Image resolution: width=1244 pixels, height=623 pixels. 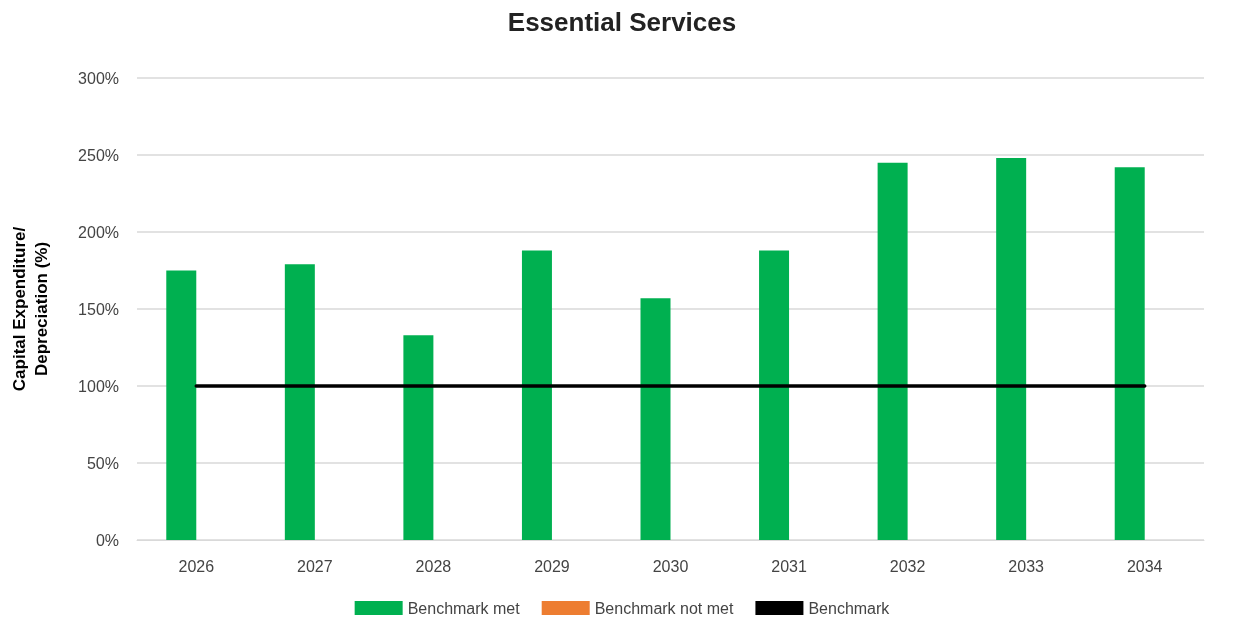 I want to click on y-tick-label: 300%, so click(x=98, y=78).